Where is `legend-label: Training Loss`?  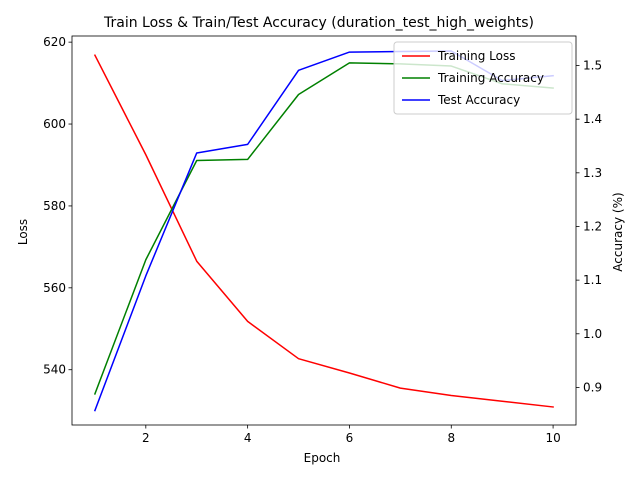
legend-label: Training Loss is located at coordinates (476, 56).